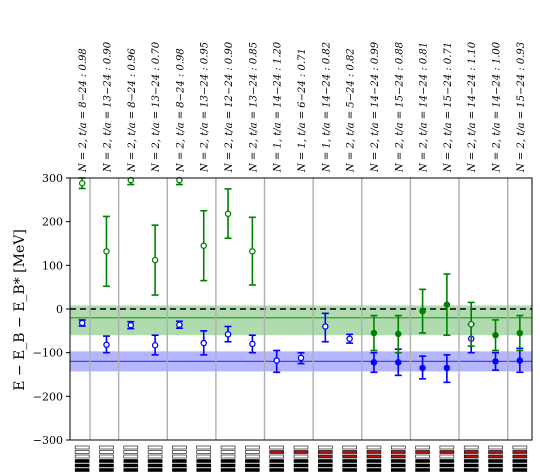 This screenshot has height=475, width=540. I want to click on column-label: N = 2, t/a = 14−24 : 1.00, so click(497, 107).